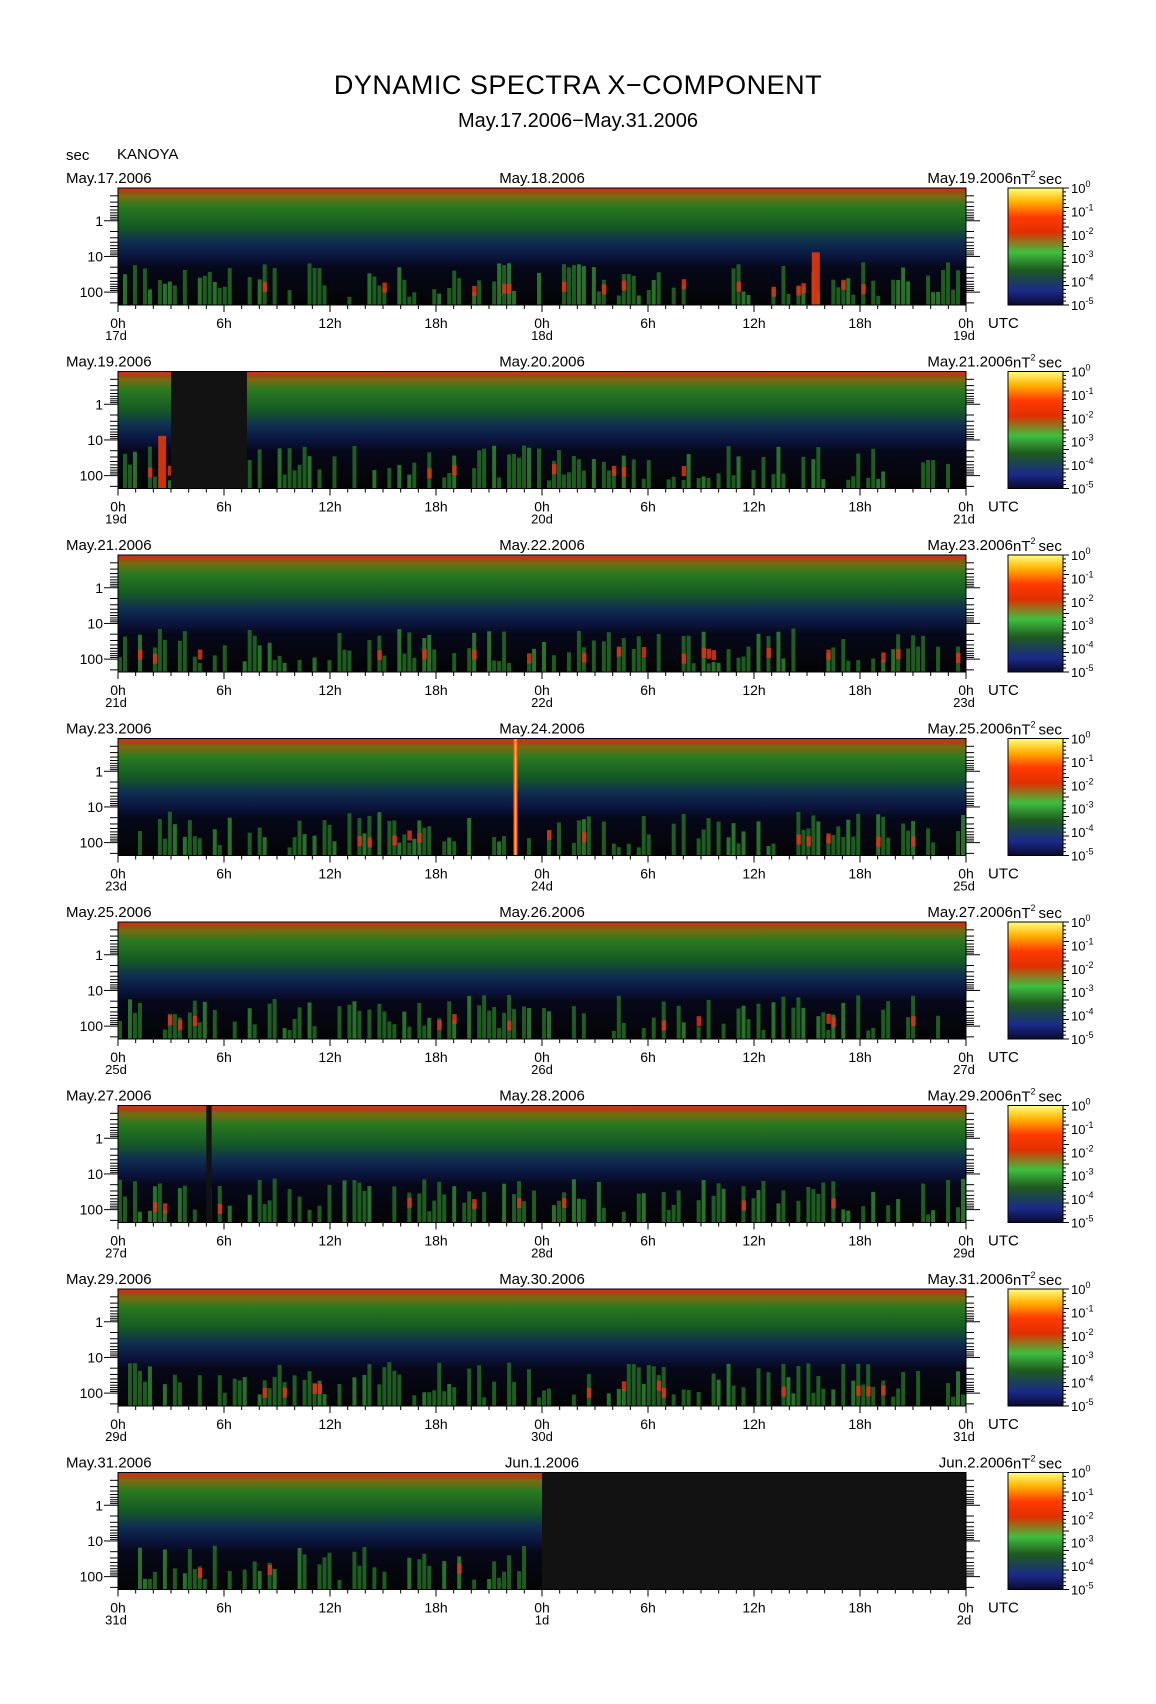 This screenshot has width=1156, height=1704. What do you see at coordinates (542, 740) in the screenshot?
I see `panel-top-band` at bounding box center [542, 740].